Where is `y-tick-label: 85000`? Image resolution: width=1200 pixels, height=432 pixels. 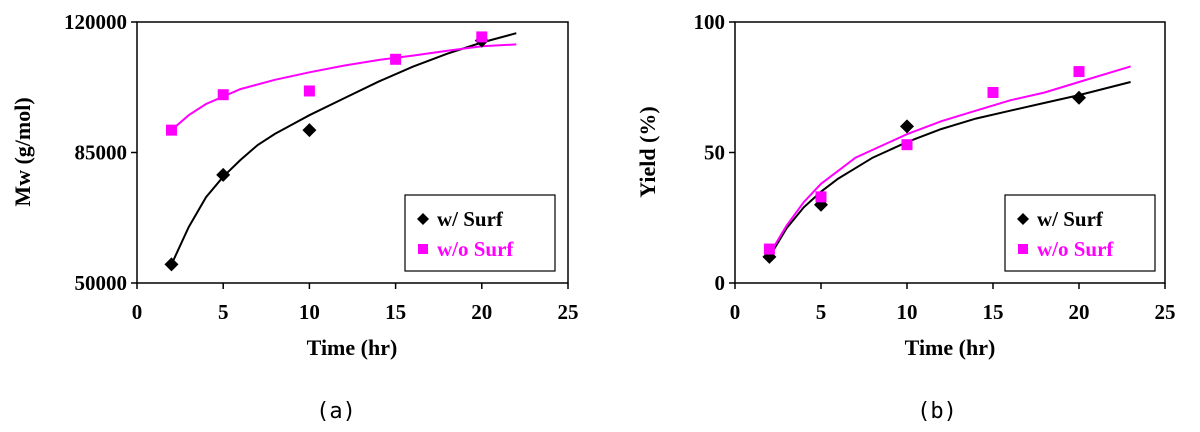
y-tick-label: 85000 is located at coordinates (101, 153).